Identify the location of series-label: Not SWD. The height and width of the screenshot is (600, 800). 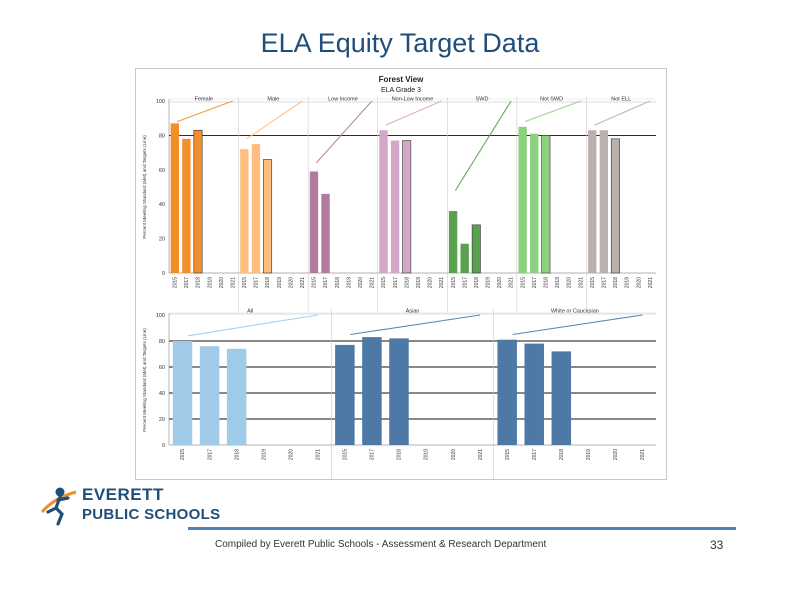
(551, 100).